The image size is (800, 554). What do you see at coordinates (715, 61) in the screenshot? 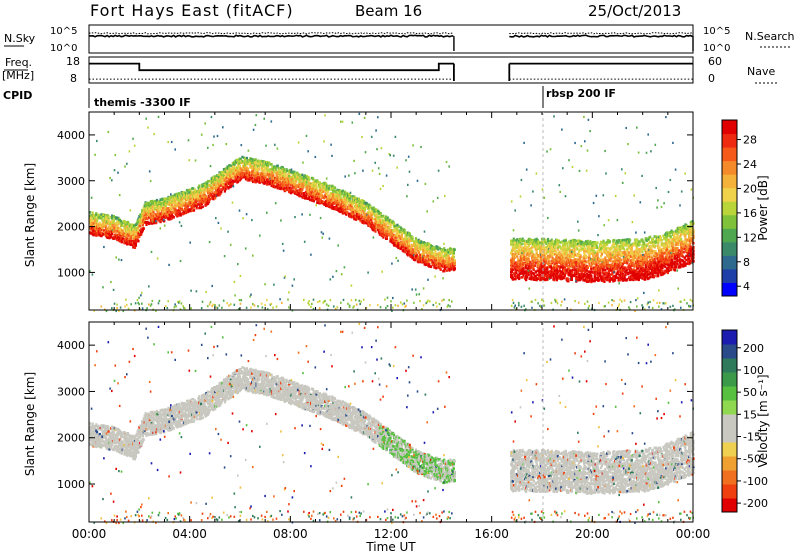
I see `nave-tick-top: 60` at bounding box center [715, 61].